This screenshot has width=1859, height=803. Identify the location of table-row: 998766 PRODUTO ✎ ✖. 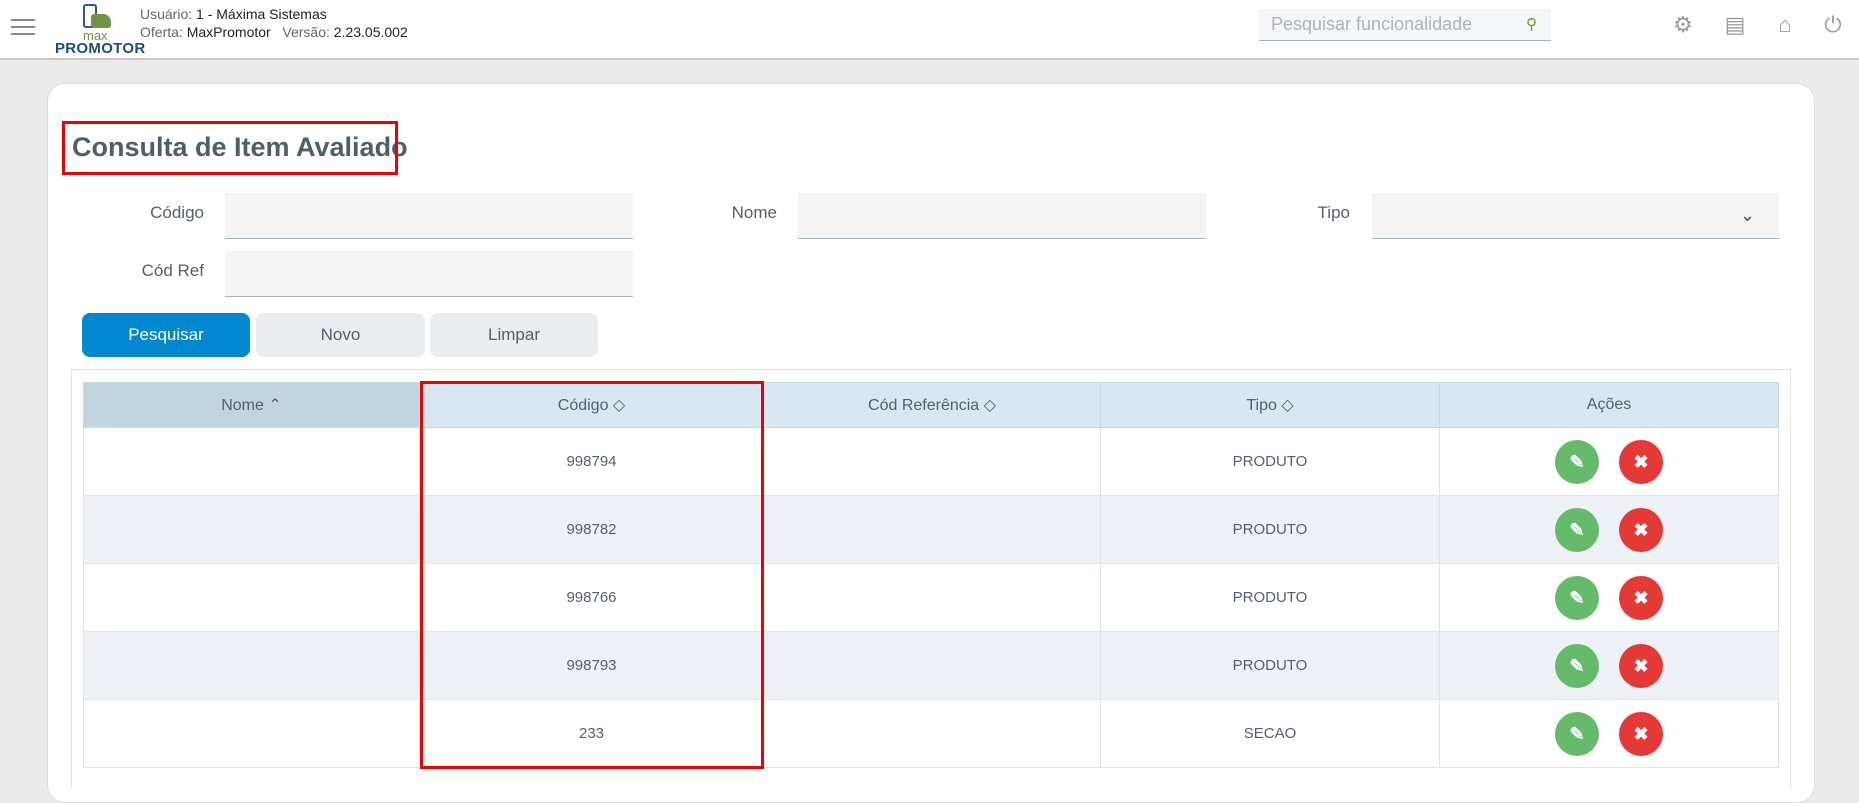
(931, 597).